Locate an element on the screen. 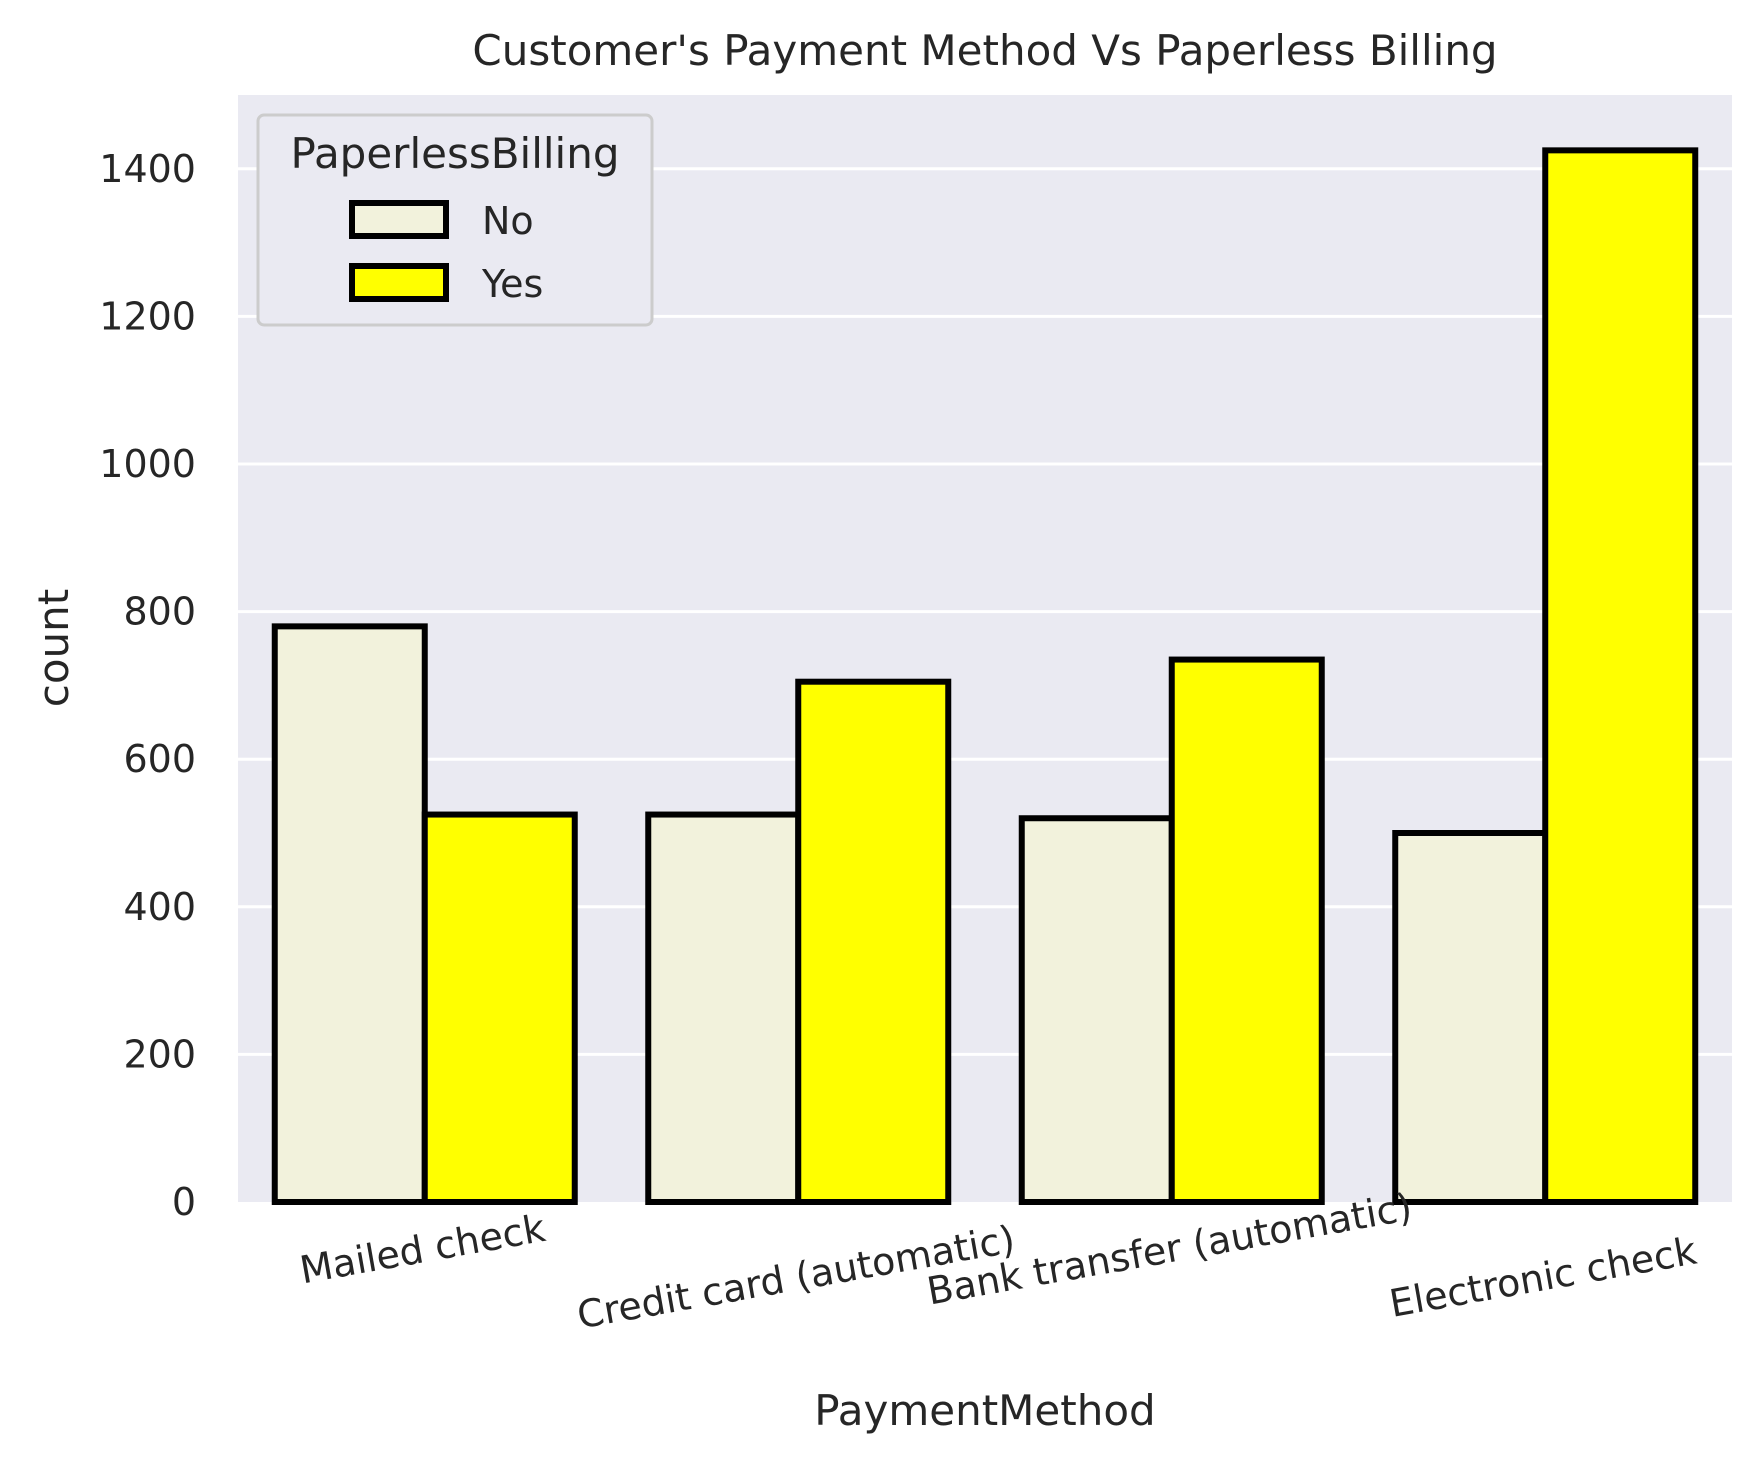  y-tick-labels: 0 200 400 600 800 1000 1200 1400 is located at coordinates (147, 685).